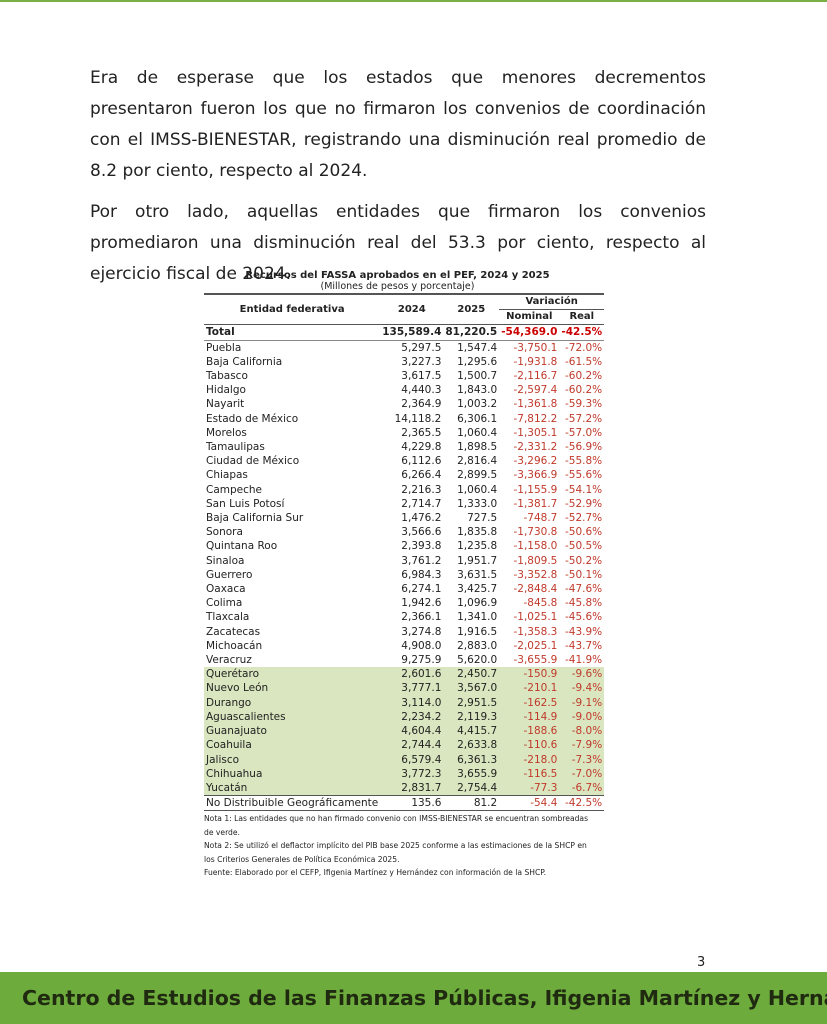 Image resolution: width=827 pixels, height=1024 pixels. I want to click on table-row: Chiapas 6,266.4 2,899.5 -3,366.9 -55.6%, so click(404, 475).